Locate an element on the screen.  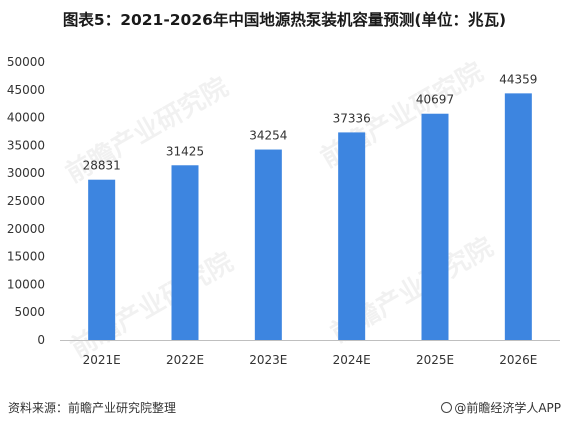
brand-label: @前瞻经济学人APP is located at coordinates (501, 407).